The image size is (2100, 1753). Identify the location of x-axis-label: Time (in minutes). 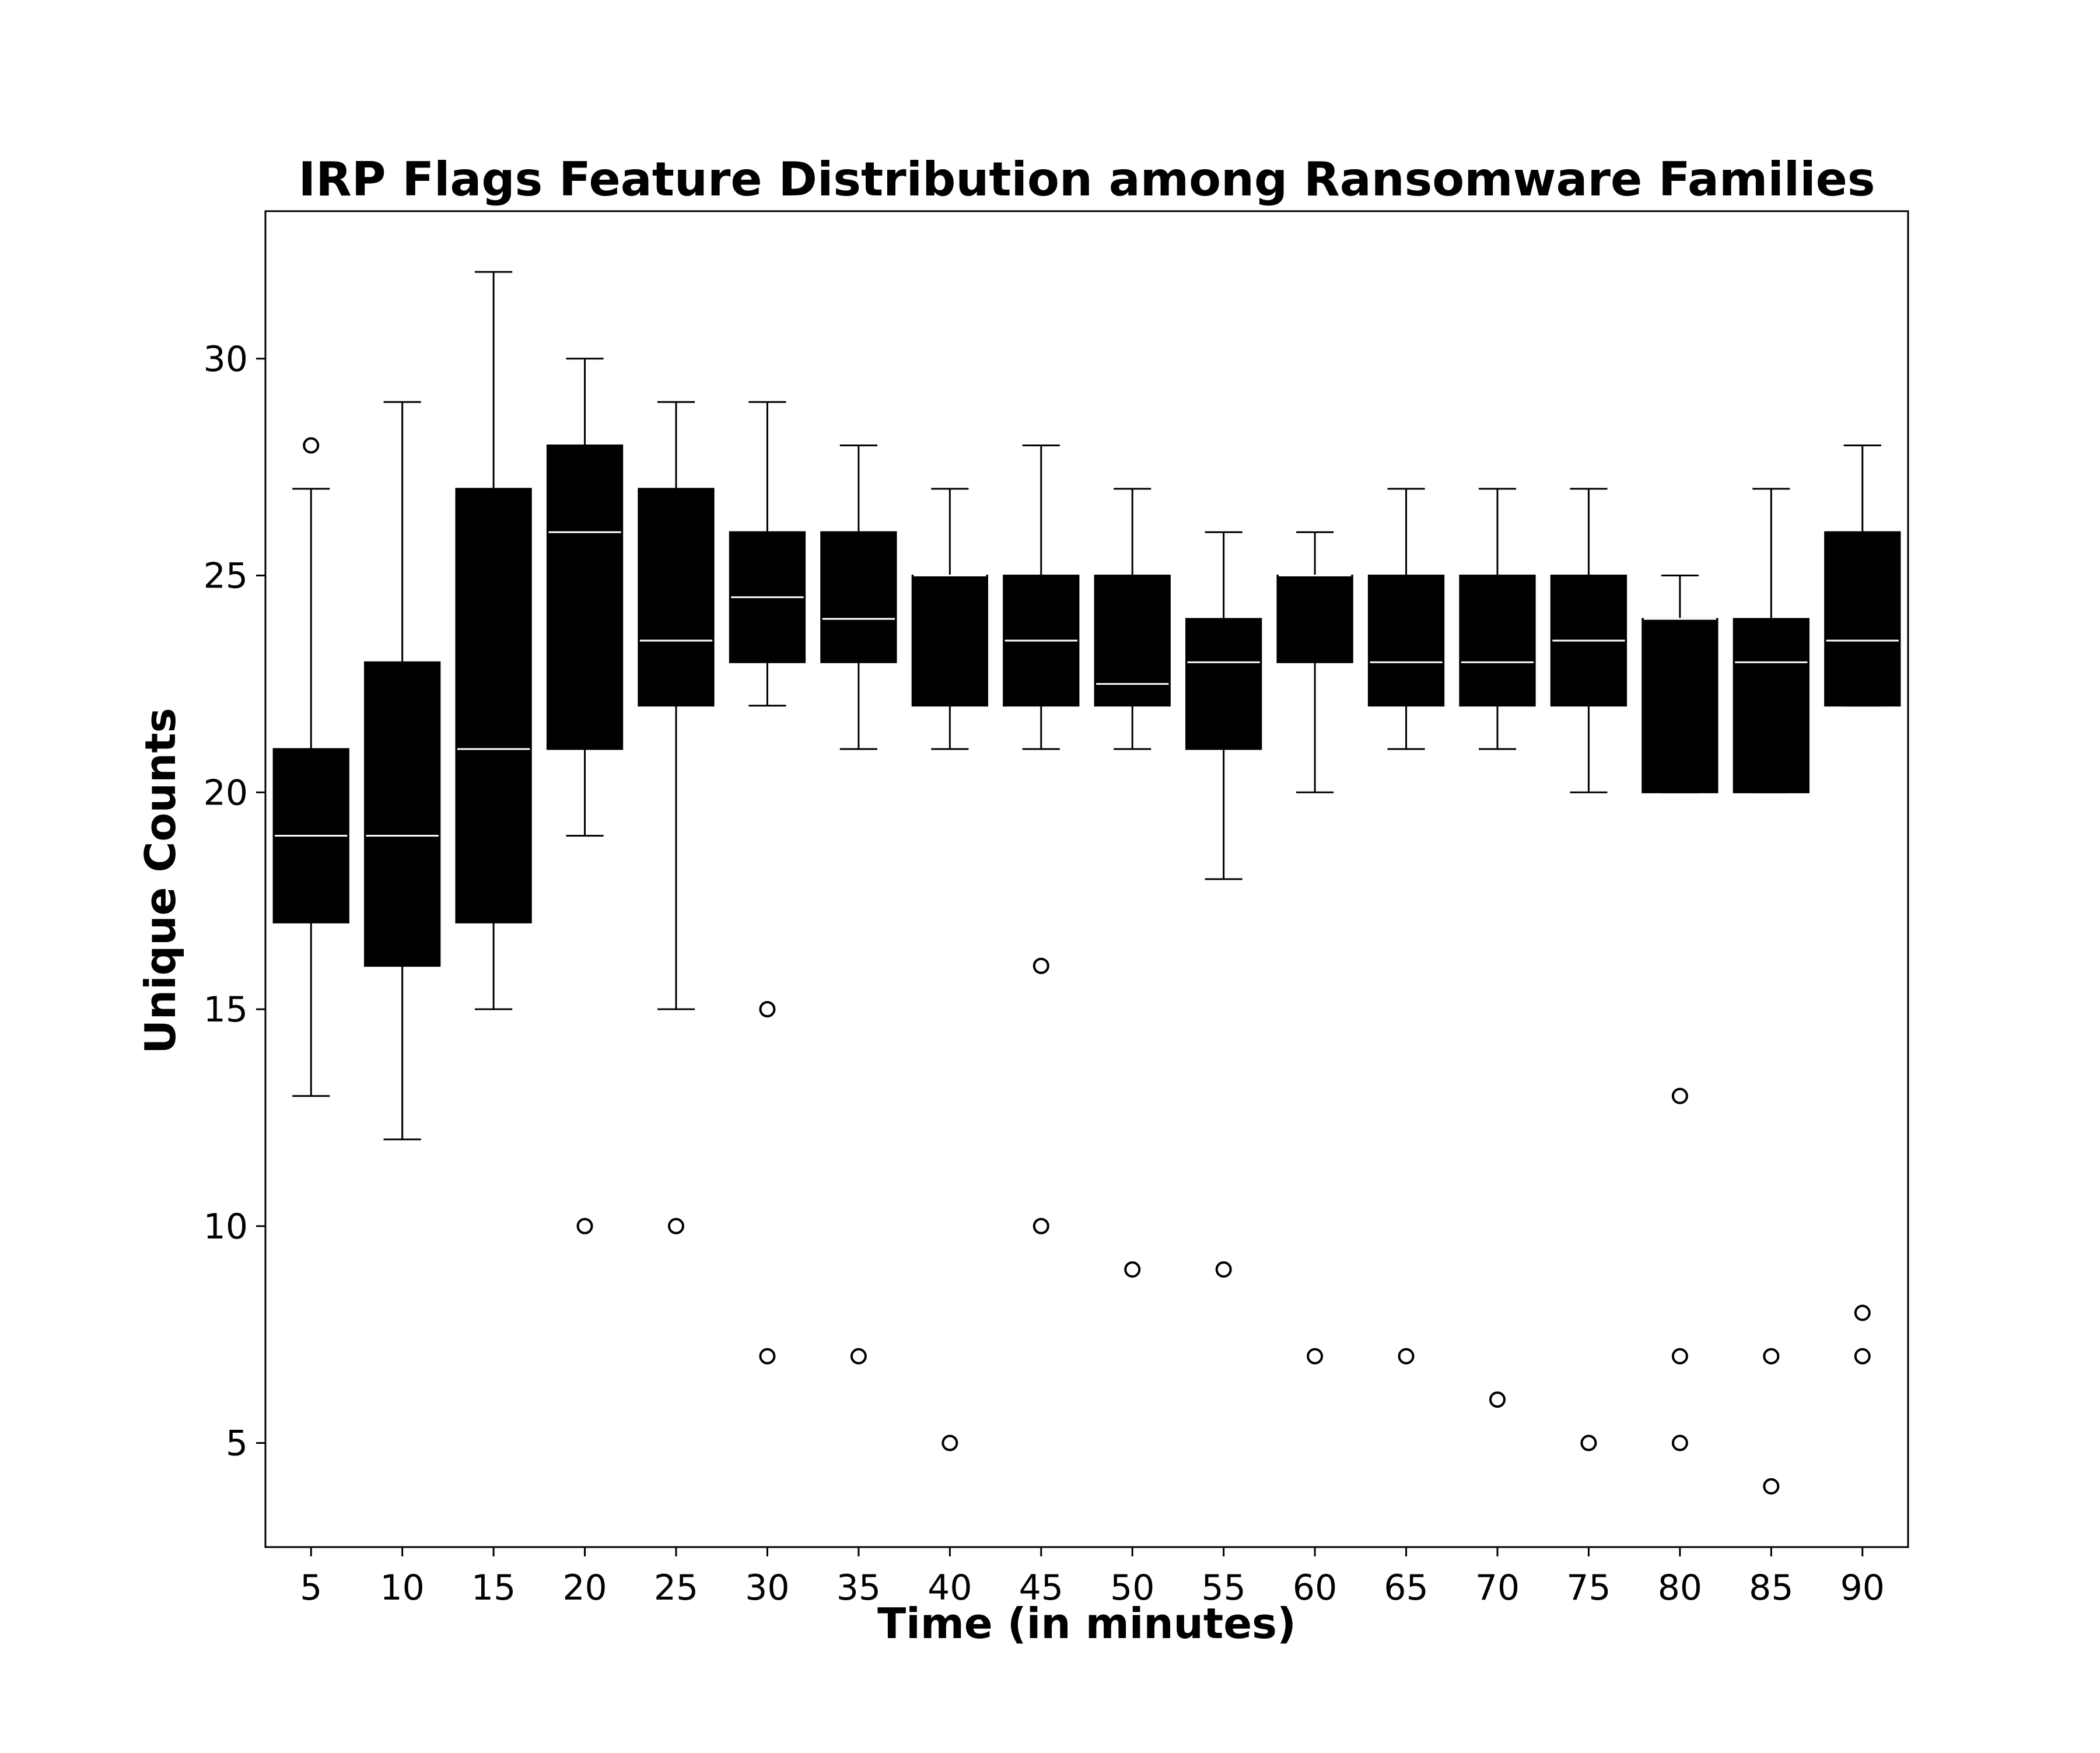
(1086, 1623).